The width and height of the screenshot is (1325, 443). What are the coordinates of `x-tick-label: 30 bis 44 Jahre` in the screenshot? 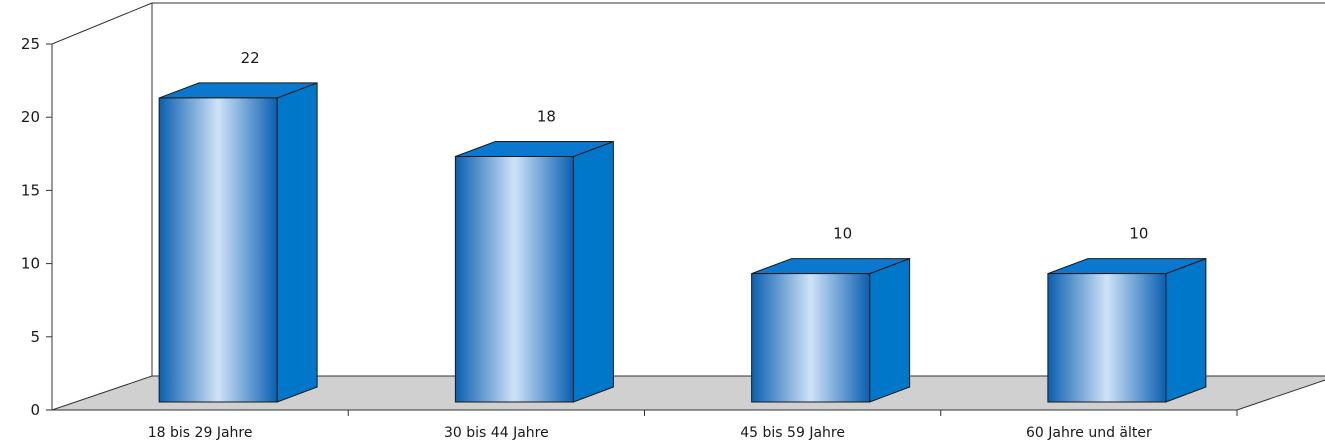 It's located at (496, 433).